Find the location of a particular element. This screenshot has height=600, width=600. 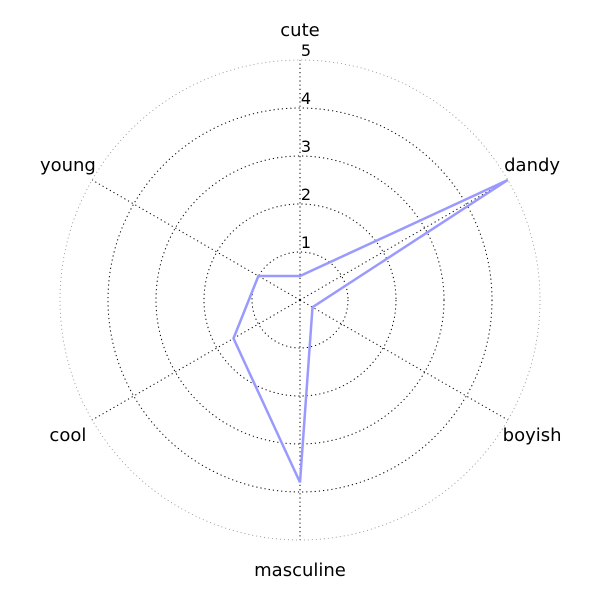

category-label-cute: cute is located at coordinates (299, 30).